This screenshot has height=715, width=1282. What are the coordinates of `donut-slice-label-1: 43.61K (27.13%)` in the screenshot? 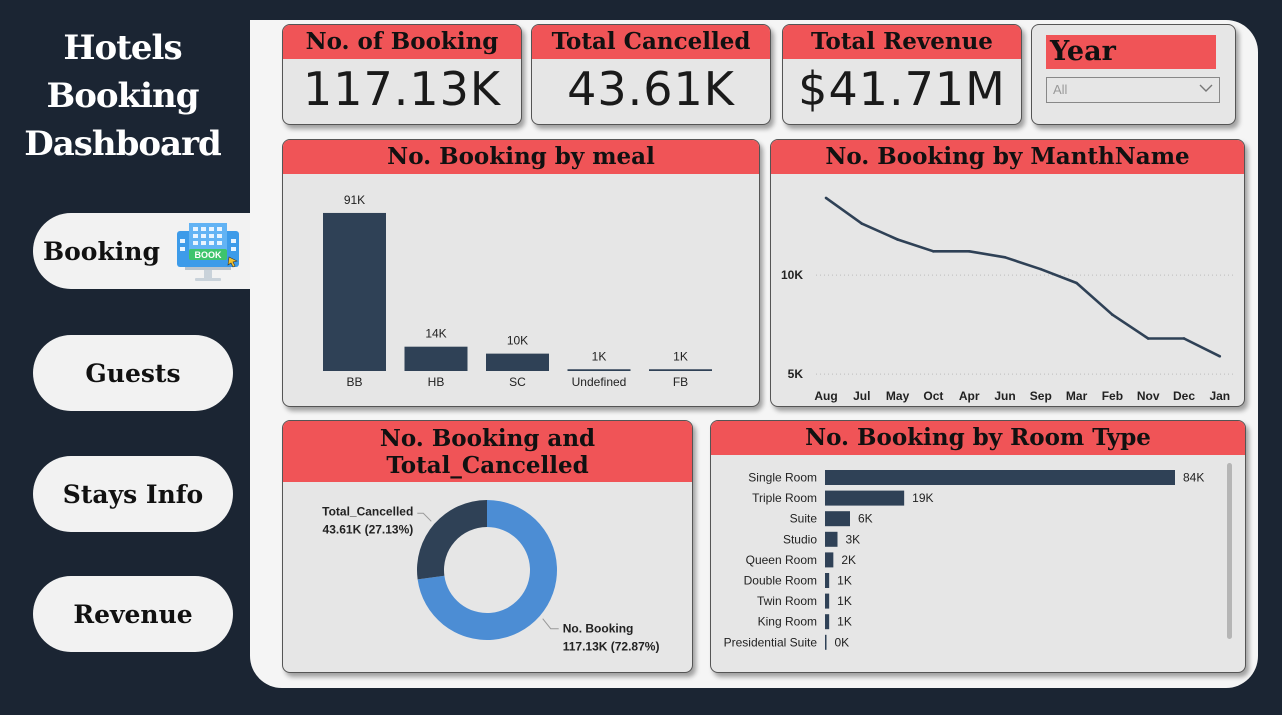 It's located at (368, 529).